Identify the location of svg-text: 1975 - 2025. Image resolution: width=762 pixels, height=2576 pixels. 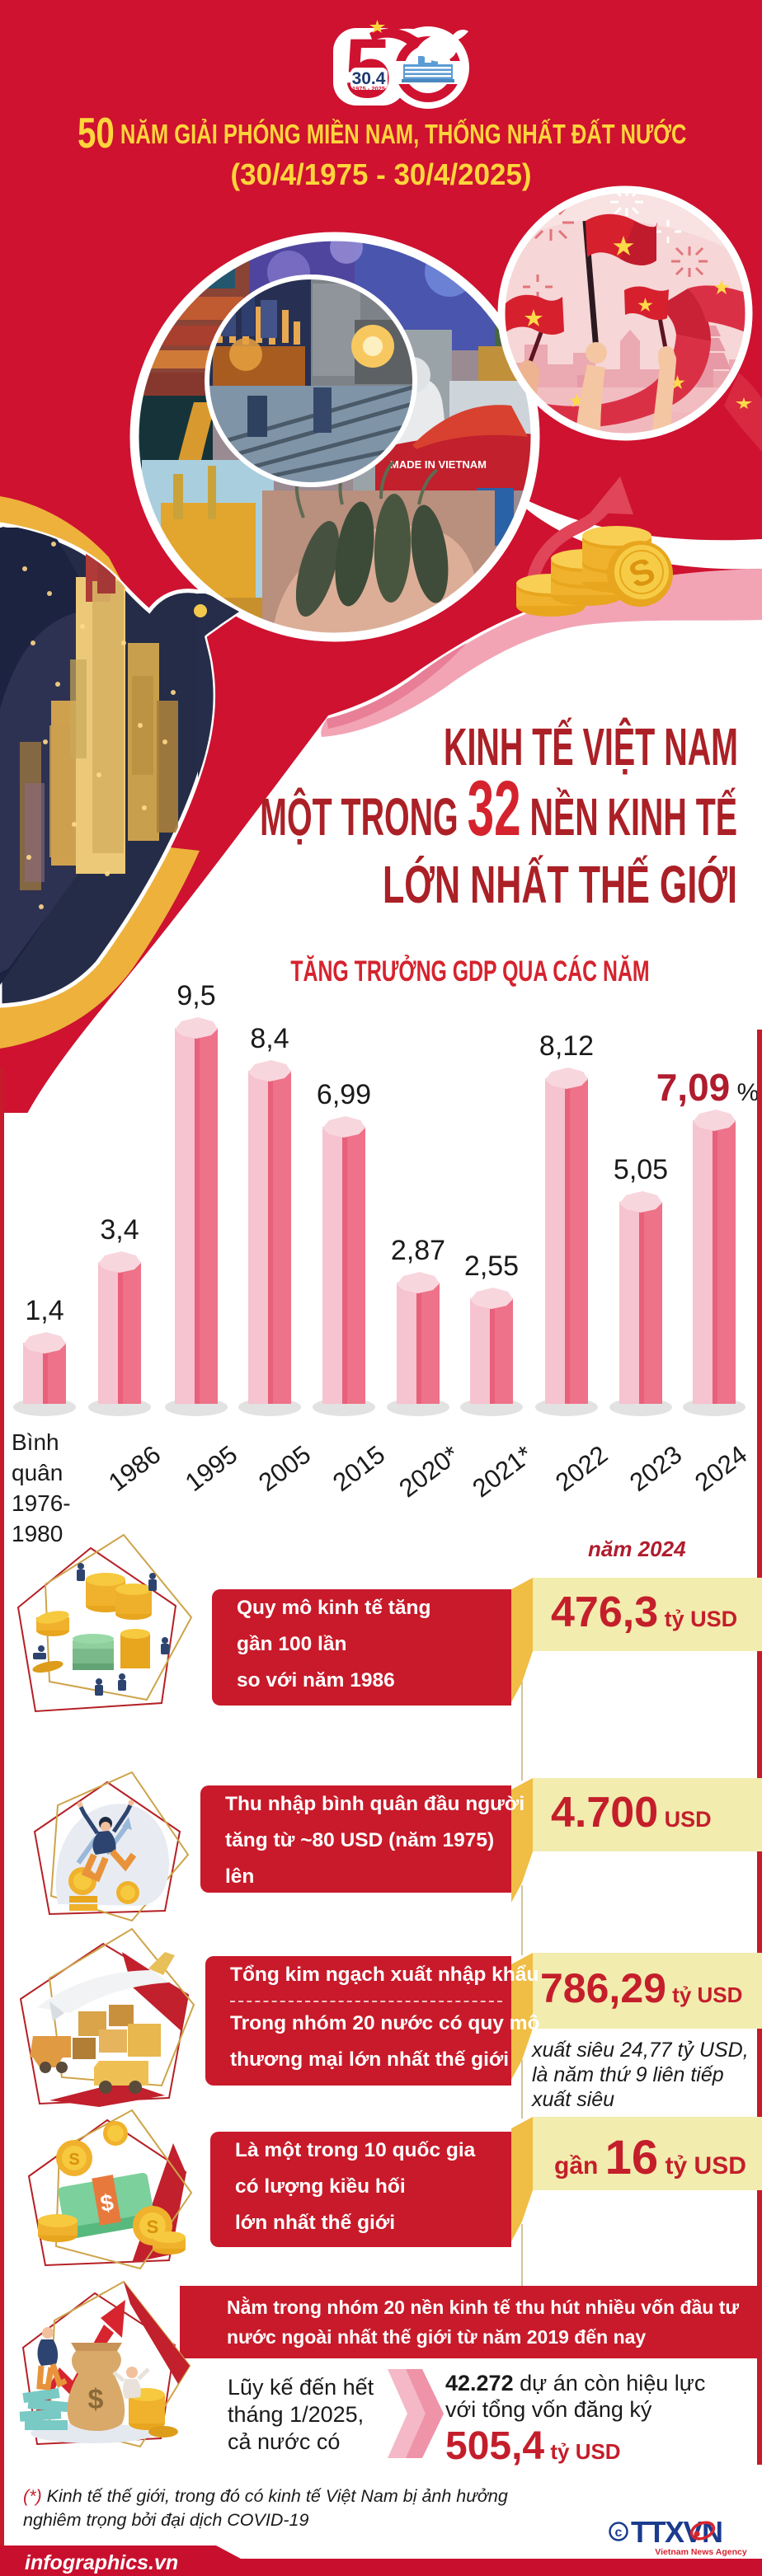
(368, 88).